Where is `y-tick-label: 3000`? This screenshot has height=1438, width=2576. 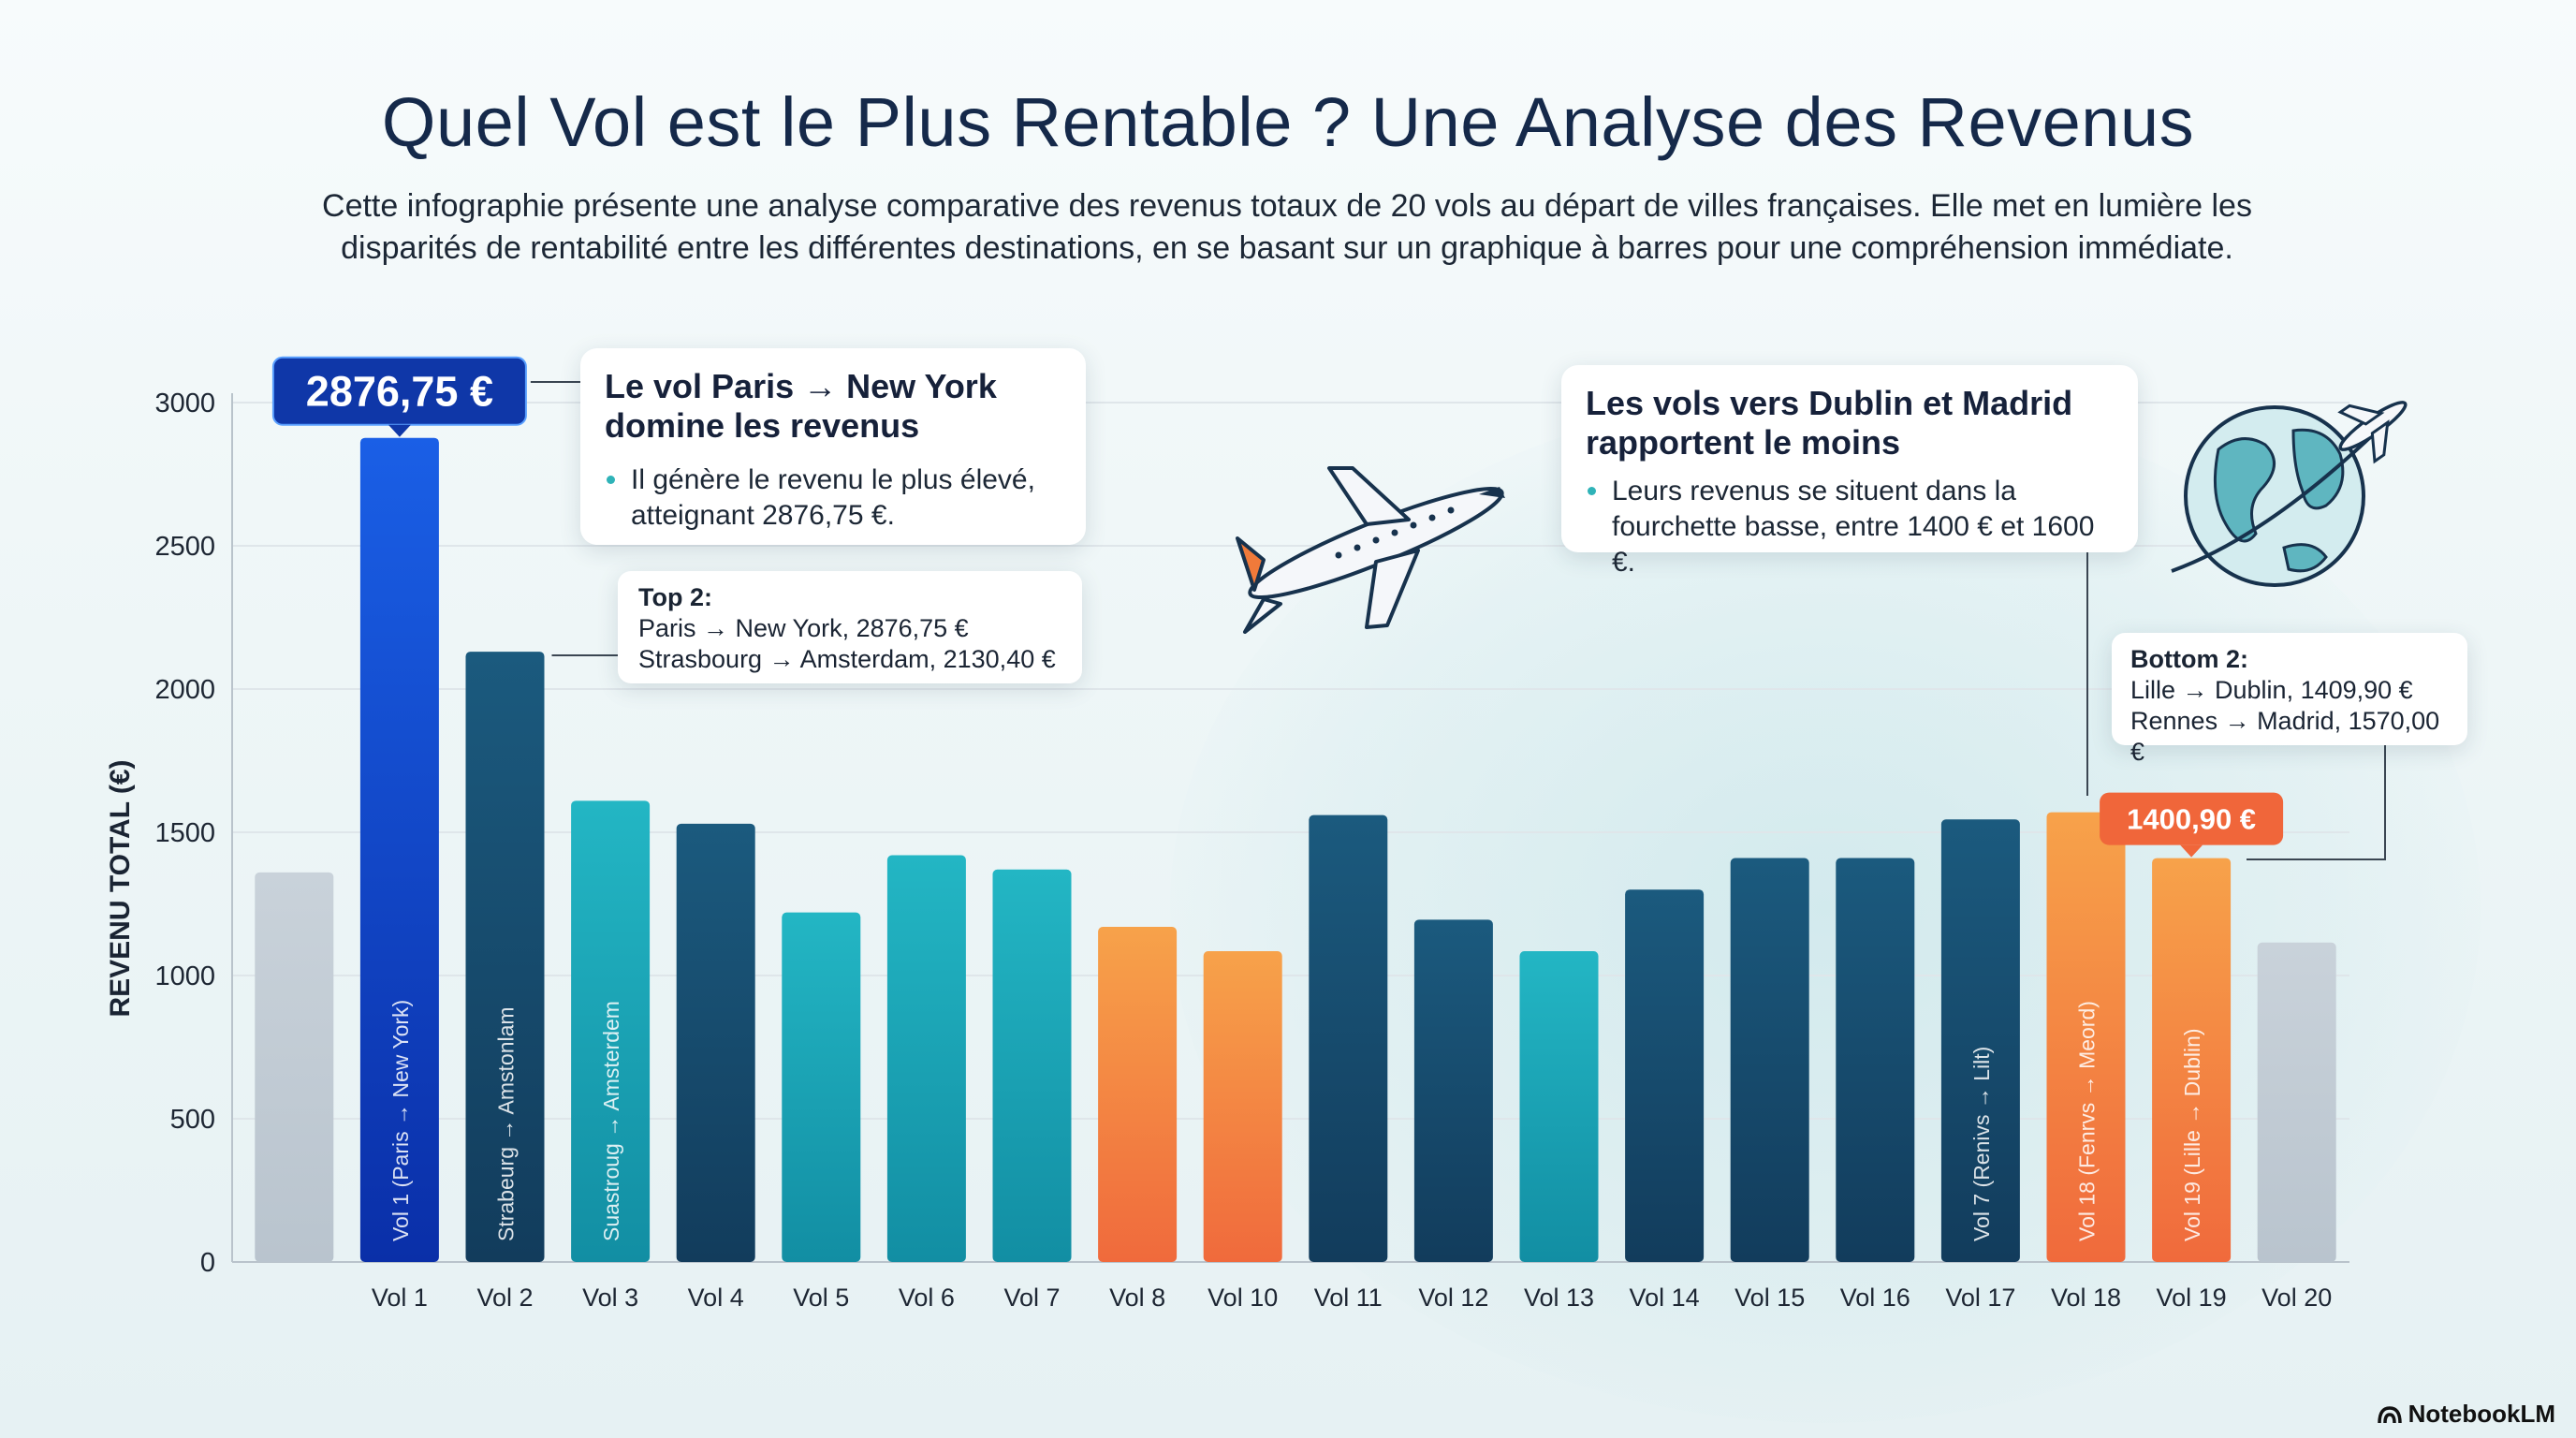 y-tick-label: 3000 is located at coordinates (184, 403).